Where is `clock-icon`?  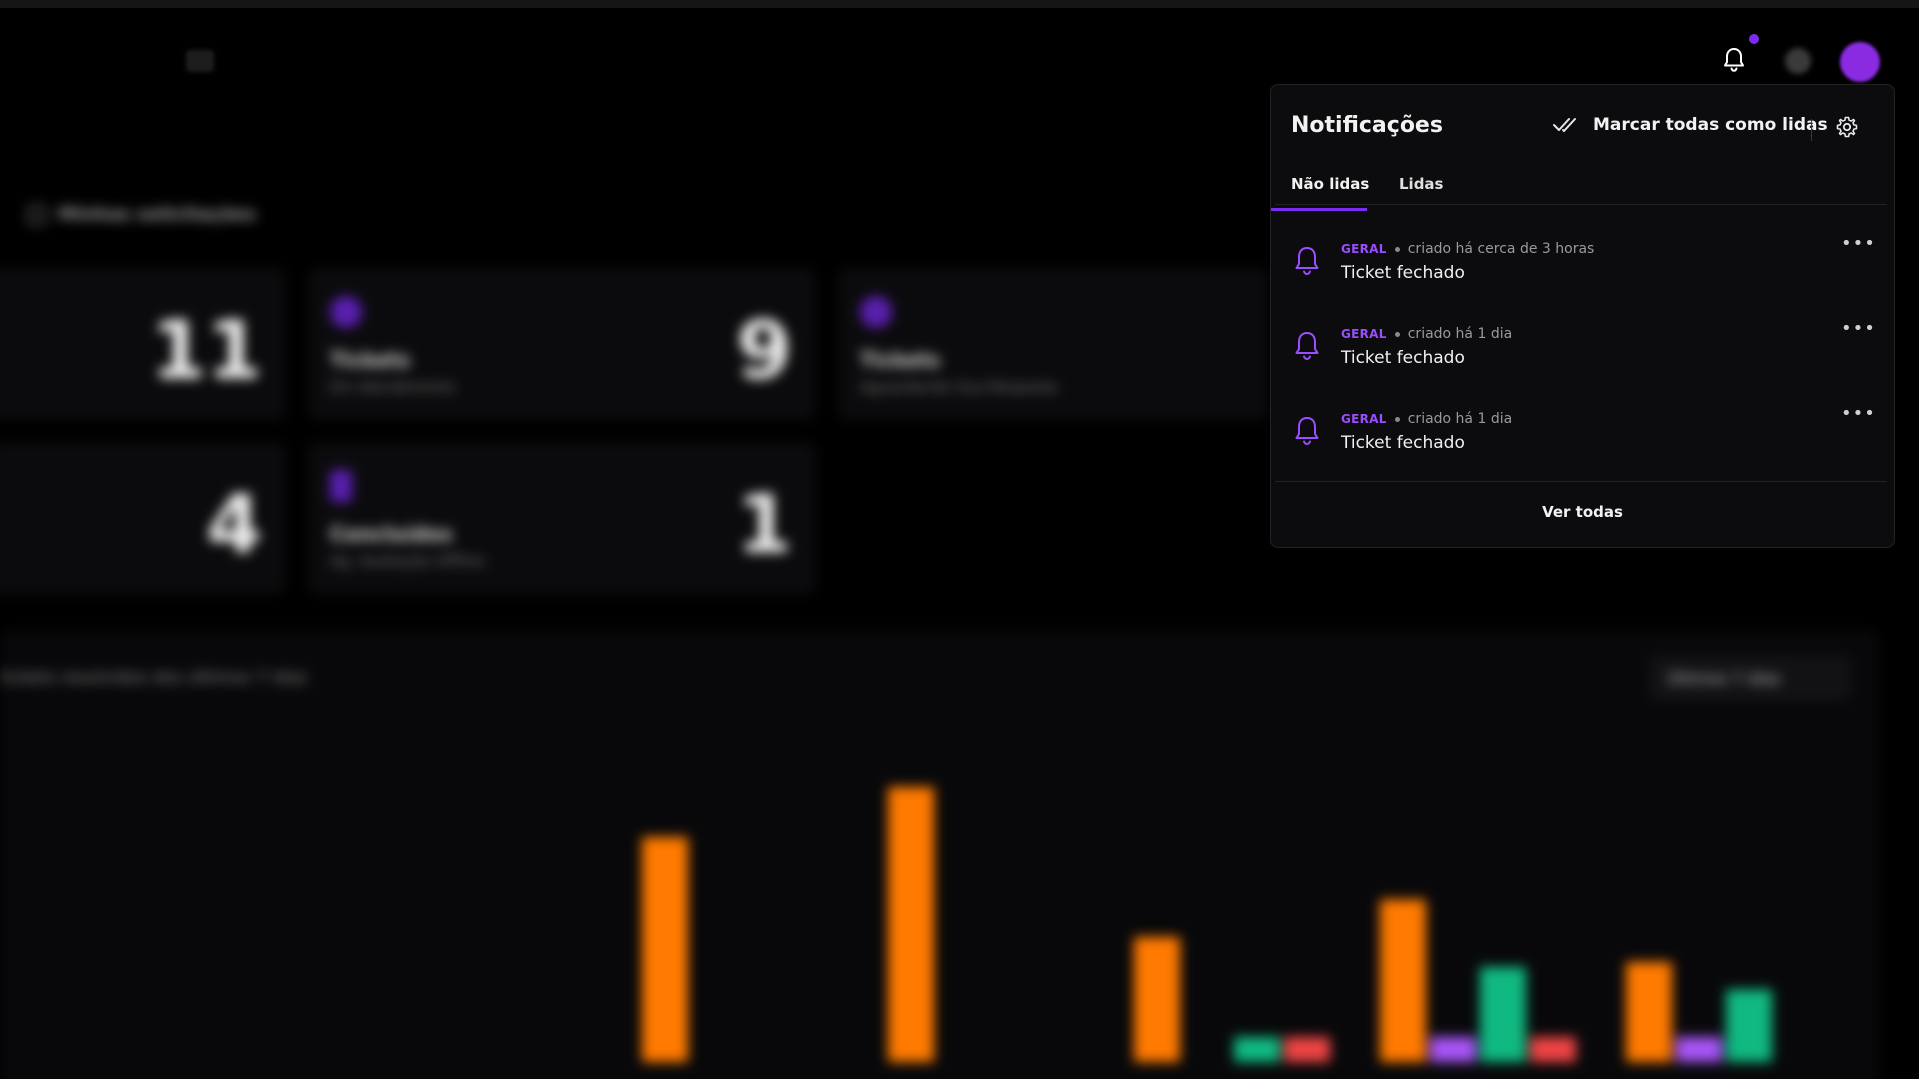
clock-icon is located at coordinates (876, 312).